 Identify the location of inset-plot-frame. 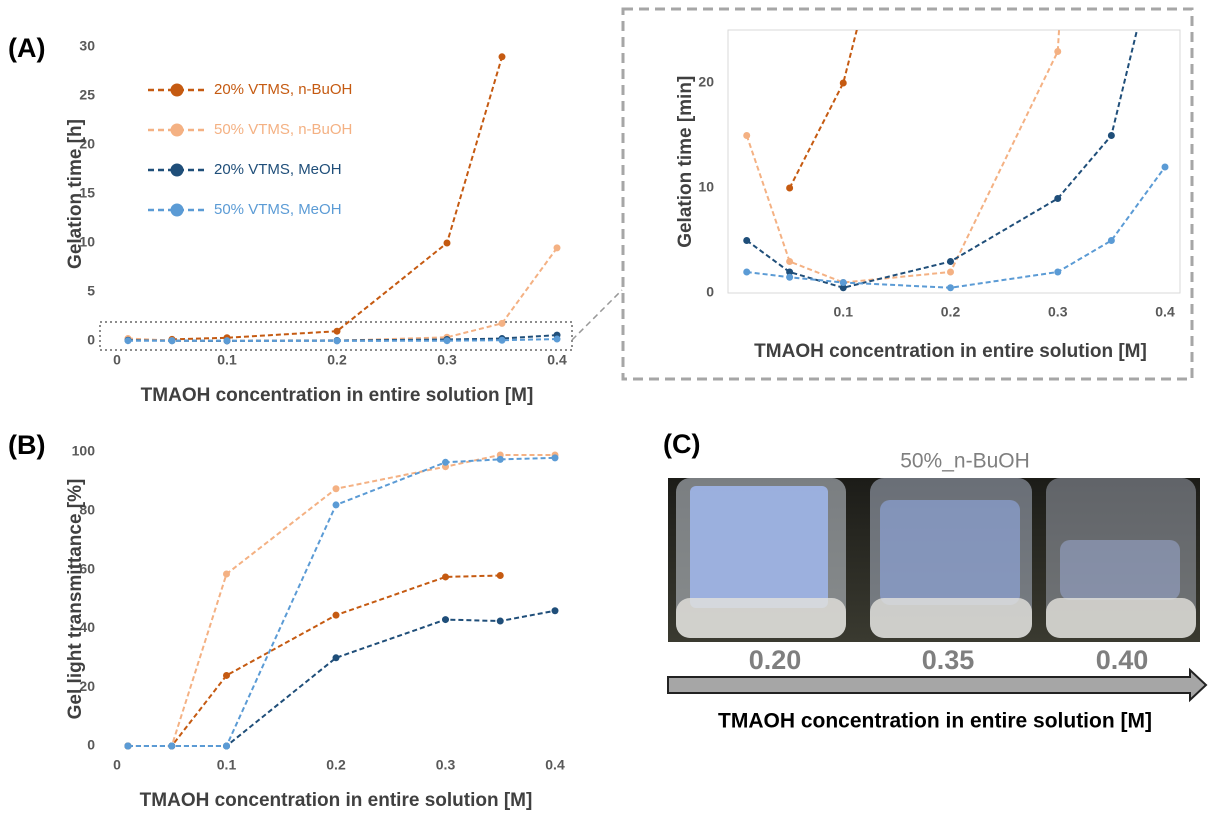
(954, 161).